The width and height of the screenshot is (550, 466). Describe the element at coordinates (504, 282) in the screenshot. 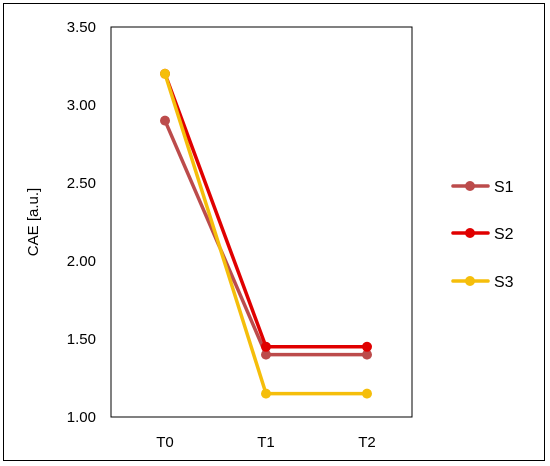

I see `legend-label: S3` at that location.